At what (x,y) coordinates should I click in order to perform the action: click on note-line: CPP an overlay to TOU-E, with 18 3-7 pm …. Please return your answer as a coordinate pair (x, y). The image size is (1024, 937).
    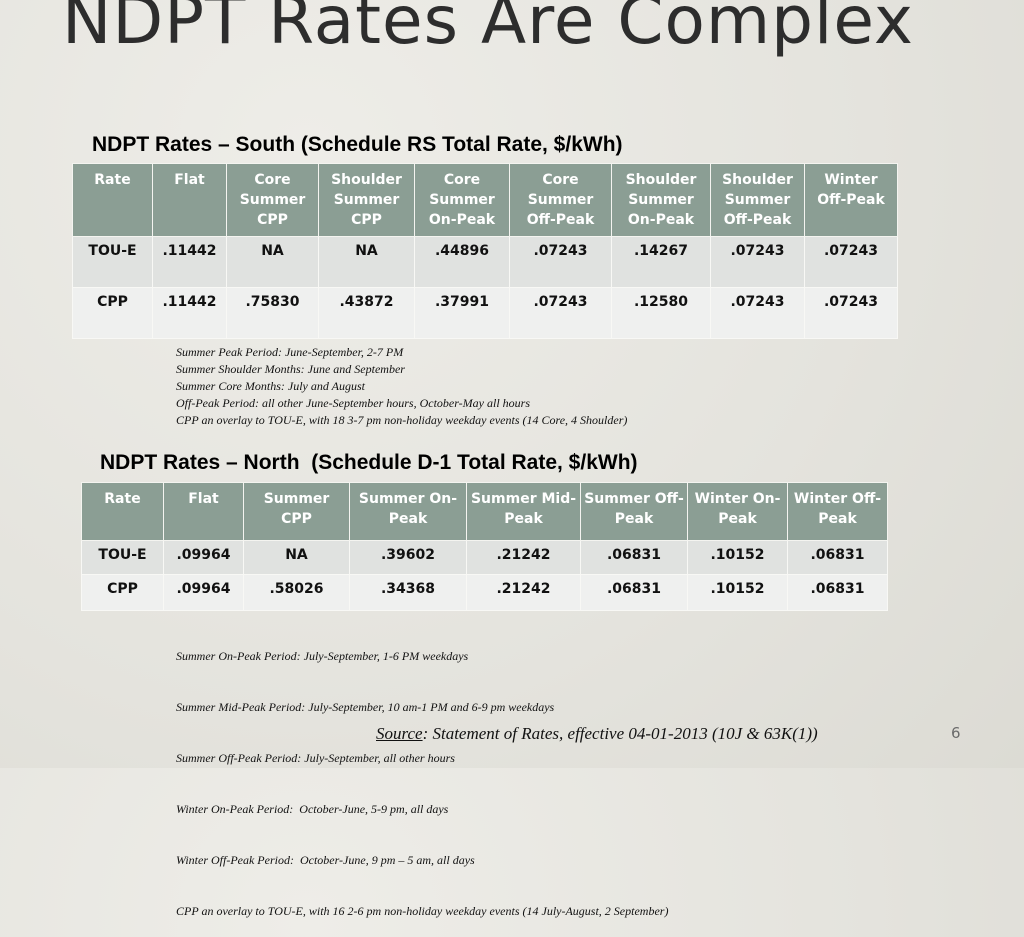
    Looking at the image, I should click on (402, 420).